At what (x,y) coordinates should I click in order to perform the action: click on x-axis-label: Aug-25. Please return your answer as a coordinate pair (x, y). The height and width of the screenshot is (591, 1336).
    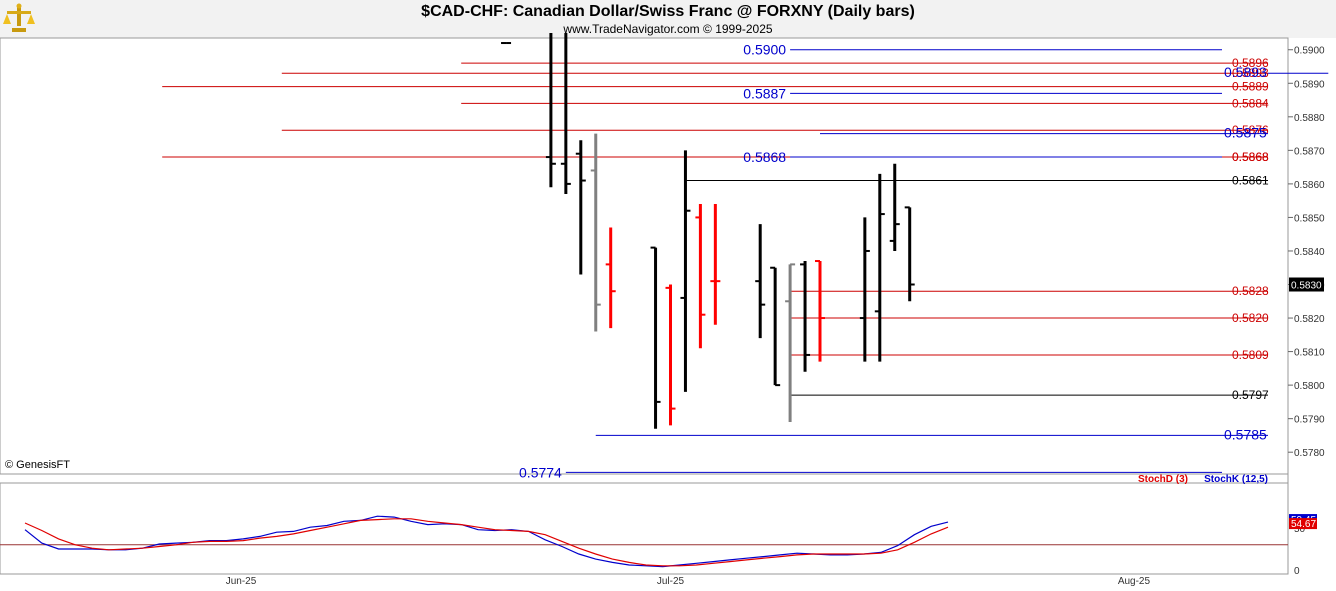
    Looking at the image, I should click on (1134, 581).